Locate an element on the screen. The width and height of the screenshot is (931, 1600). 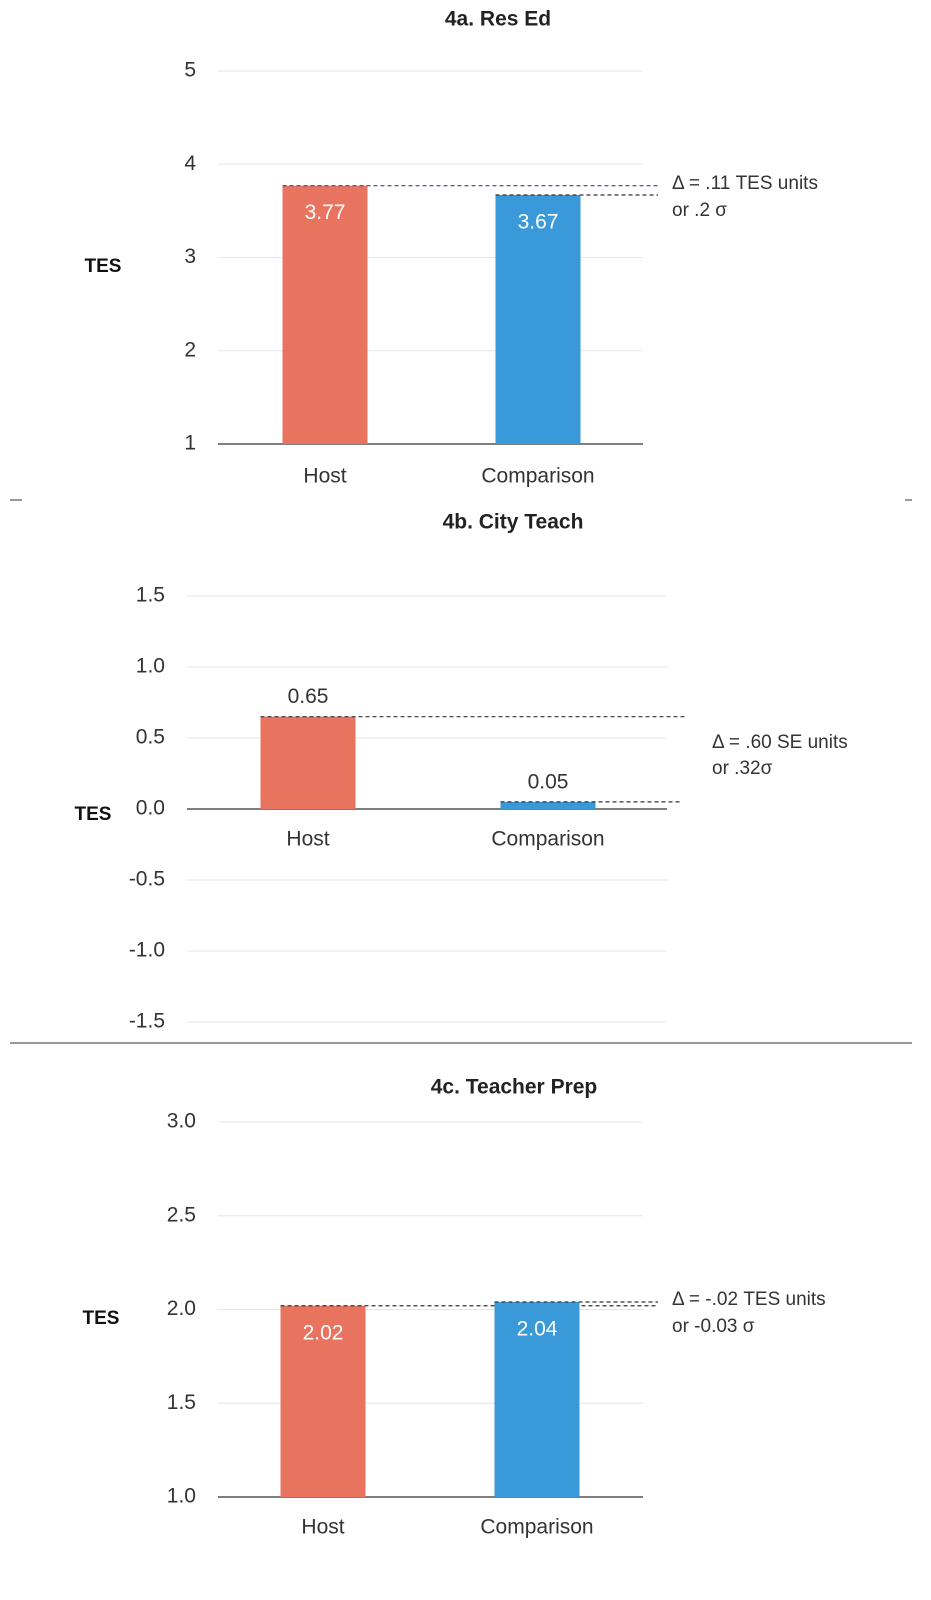
y-tick-label: -0.5 is located at coordinates (147, 879).